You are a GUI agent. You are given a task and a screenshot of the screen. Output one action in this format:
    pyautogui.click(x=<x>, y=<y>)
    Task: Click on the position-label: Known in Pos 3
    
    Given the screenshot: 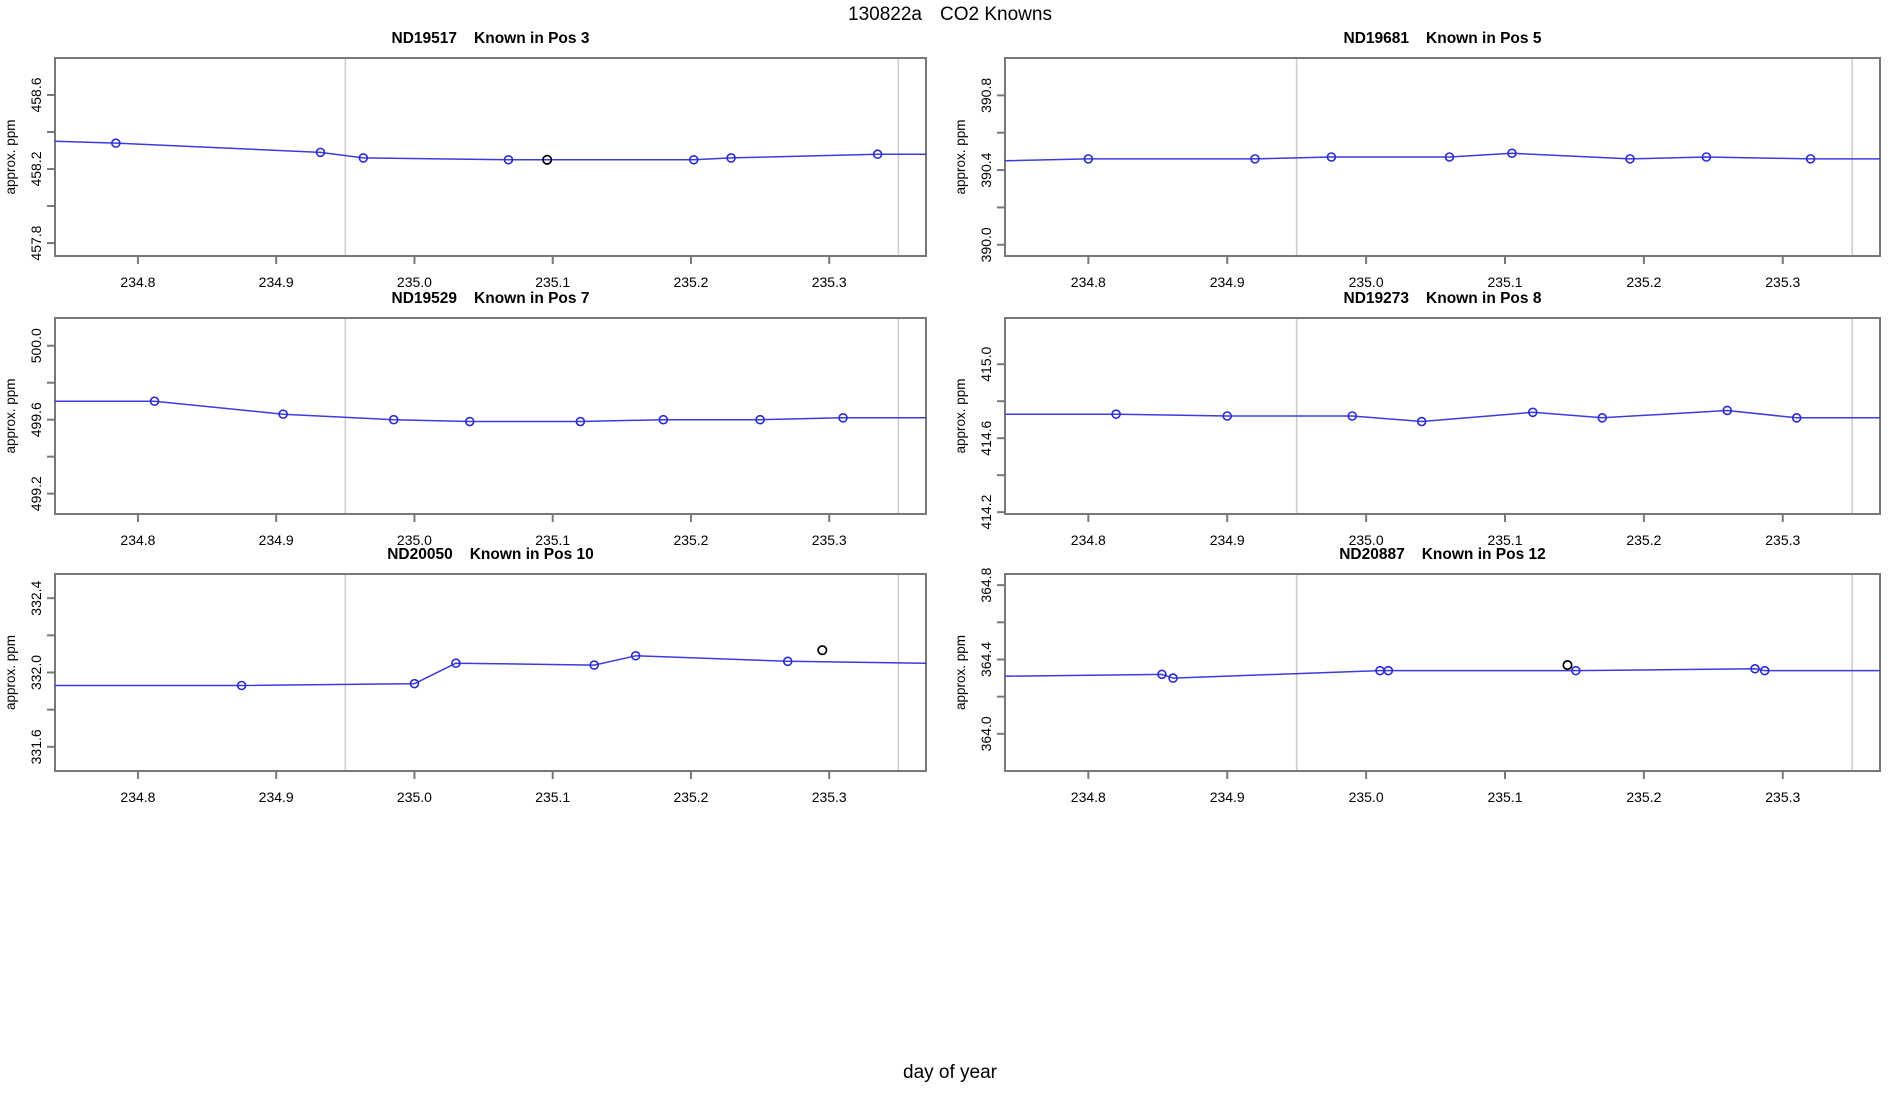 What is the action you would take?
    pyautogui.click(x=532, y=38)
    